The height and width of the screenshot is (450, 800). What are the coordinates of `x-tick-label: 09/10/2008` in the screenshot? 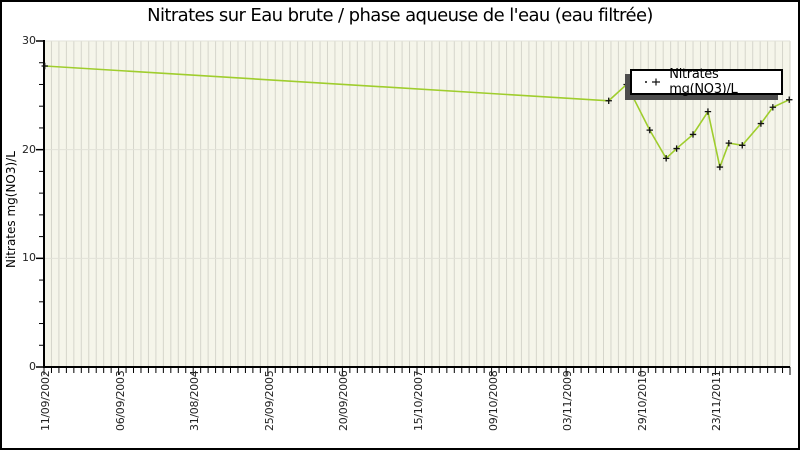 It's located at (493, 400).